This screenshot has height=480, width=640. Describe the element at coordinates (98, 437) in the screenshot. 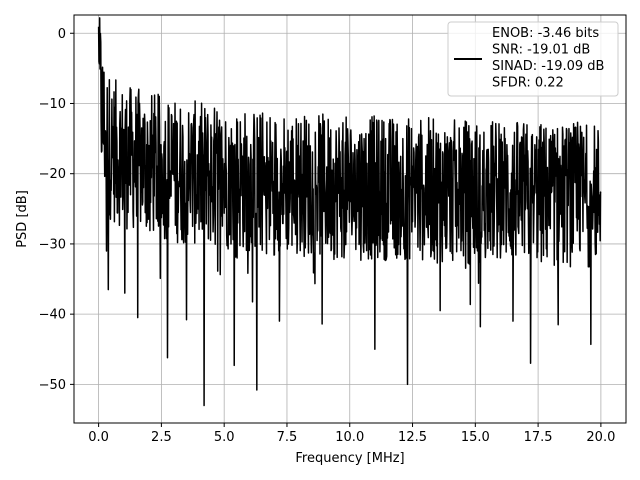

I see `x-tick-label: 0.0` at that location.